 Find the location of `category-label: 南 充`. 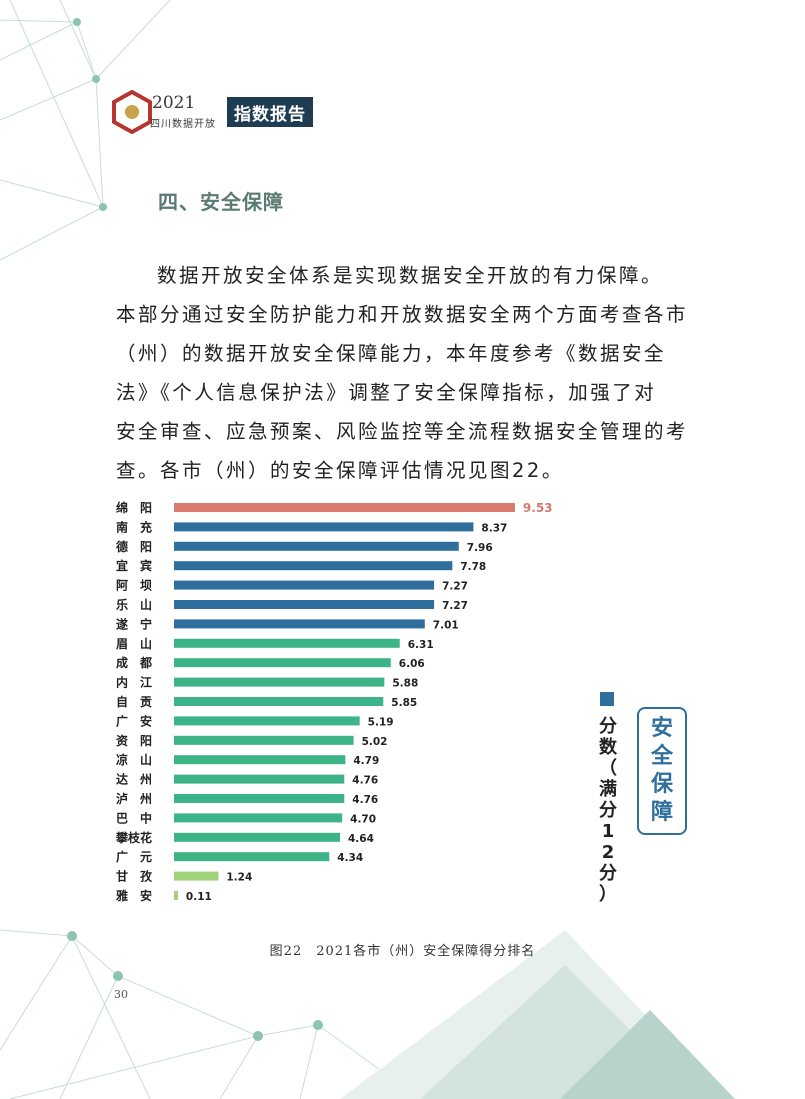

category-label: 南 充 is located at coordinates (134, 526).